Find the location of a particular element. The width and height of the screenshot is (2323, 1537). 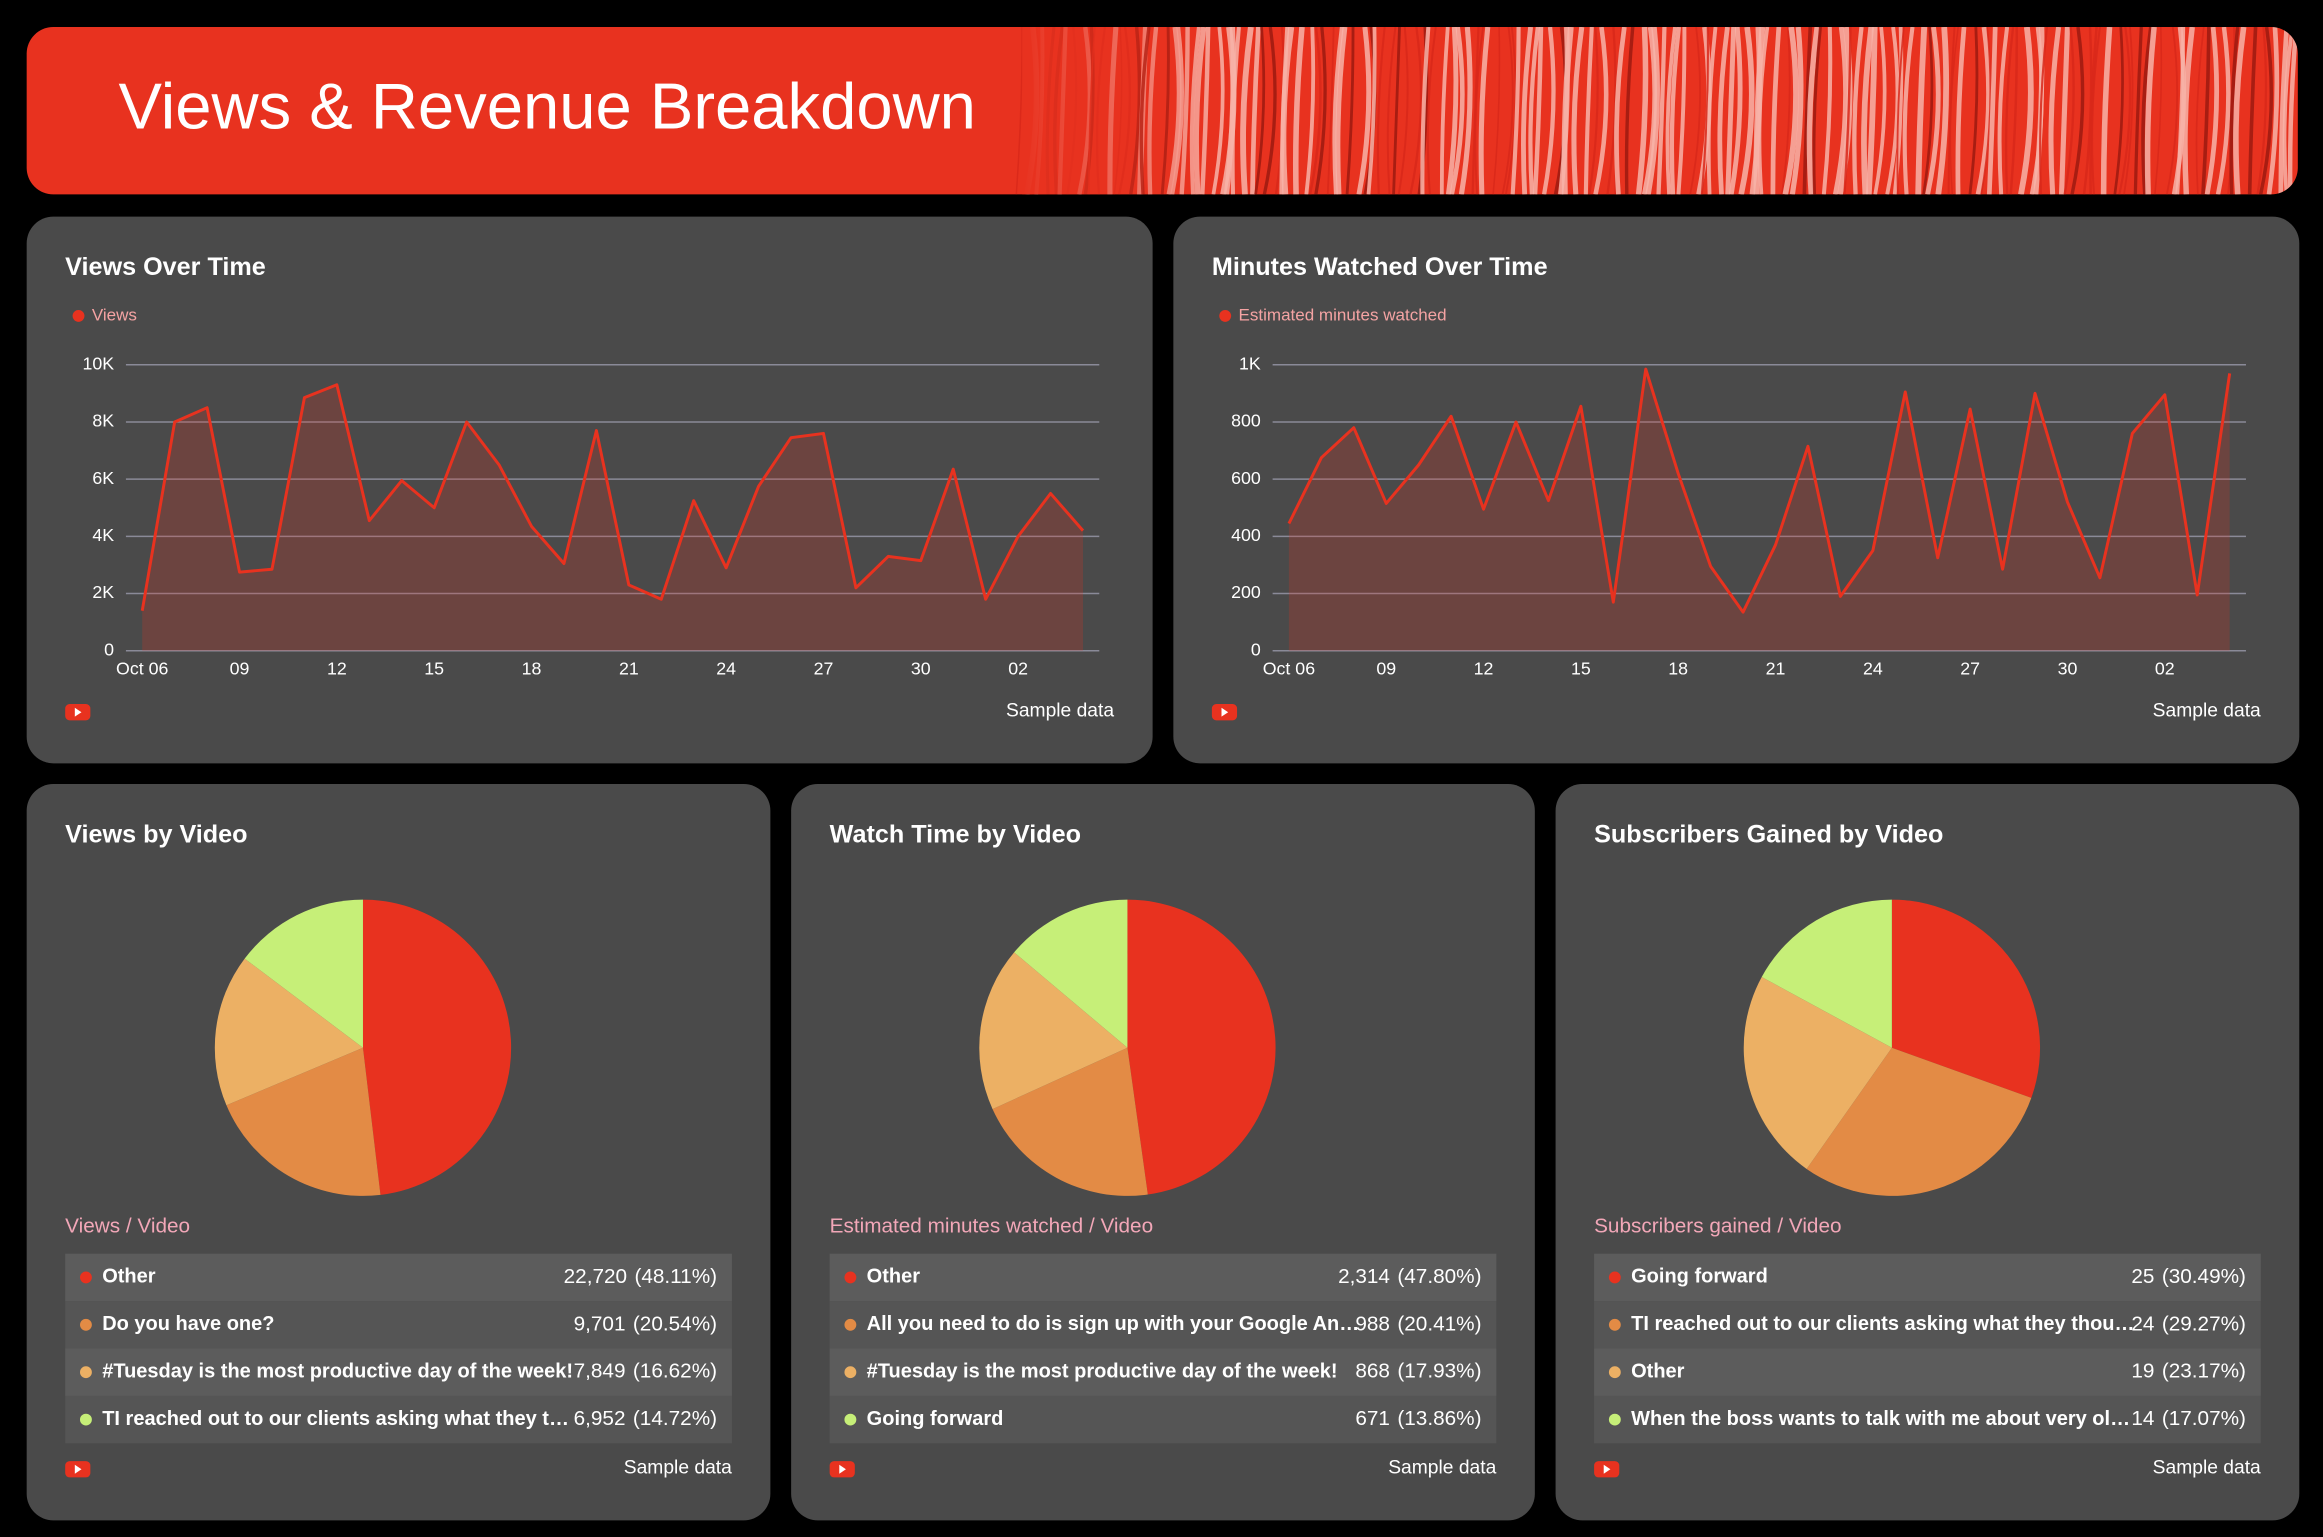

chart-title: Views Over Time is located at coordinates (165, 267).